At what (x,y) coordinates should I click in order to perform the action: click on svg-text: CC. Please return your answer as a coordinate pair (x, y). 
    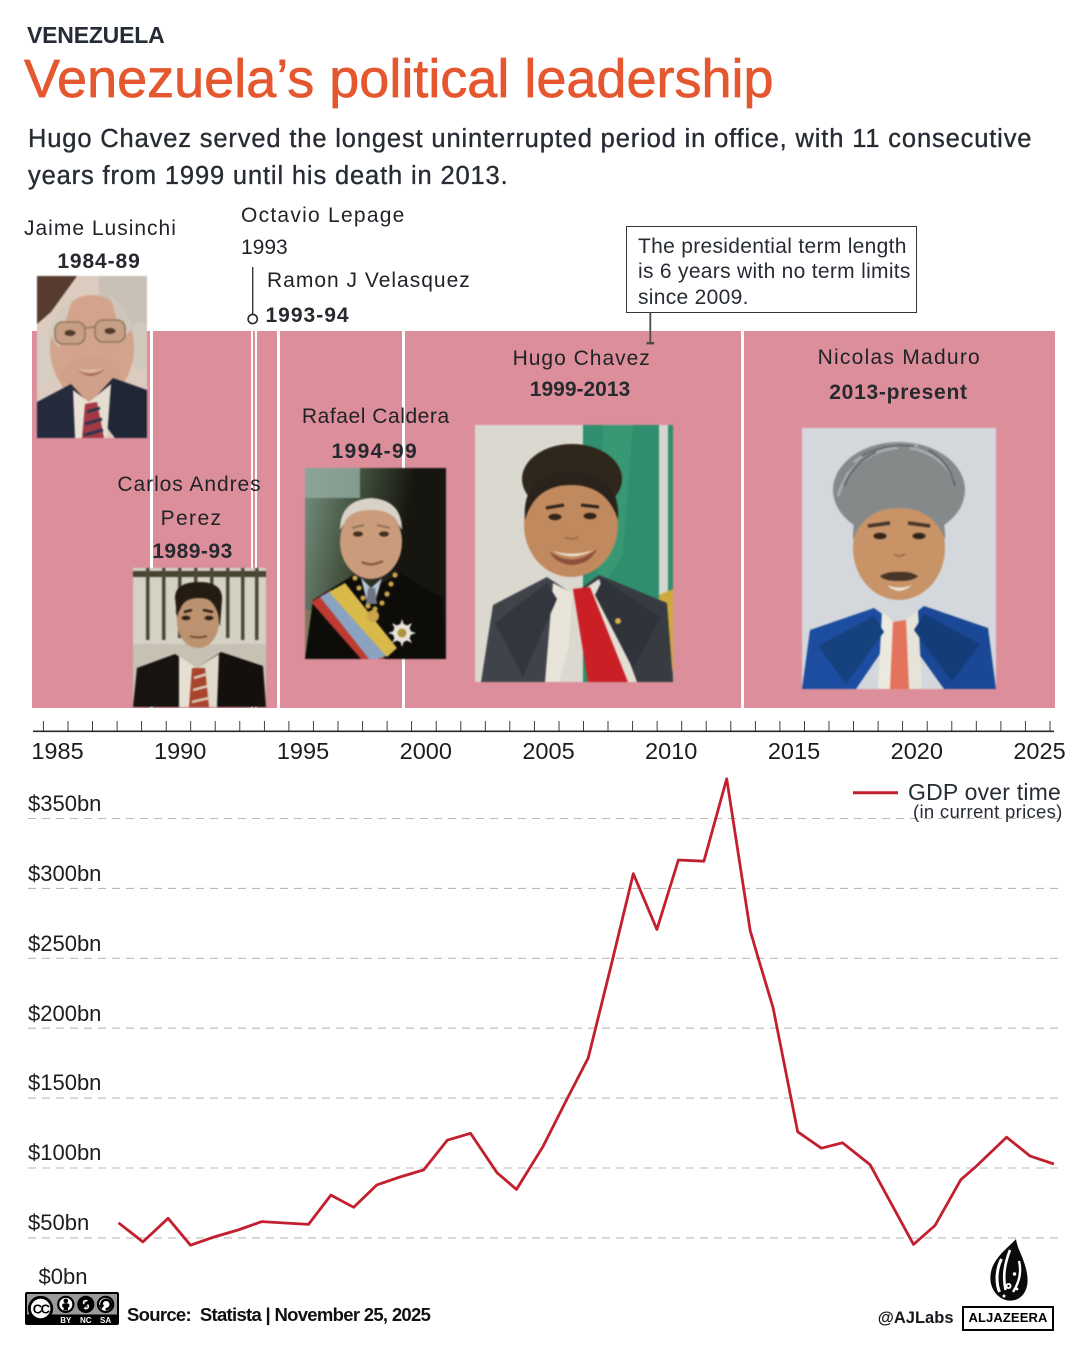
    Looking at the image, I should click on (42, 1308).